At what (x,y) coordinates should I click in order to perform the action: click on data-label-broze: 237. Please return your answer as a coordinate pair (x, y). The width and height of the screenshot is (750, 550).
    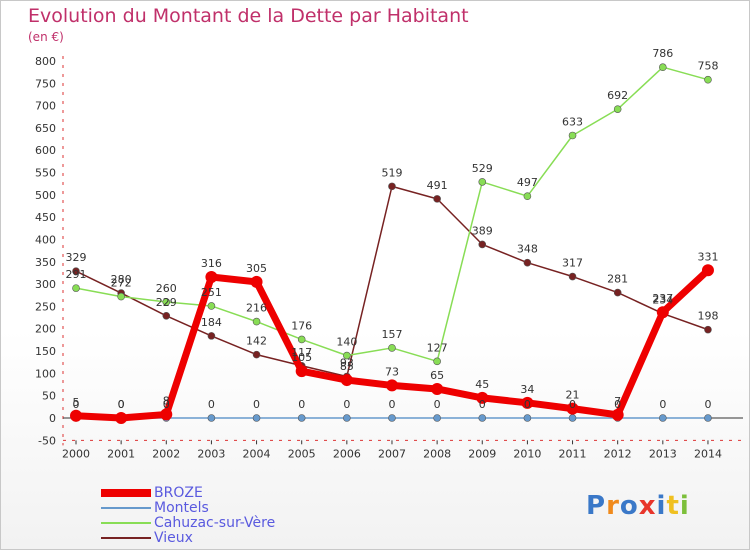
    Looking at the image, I should click on (662, 298).